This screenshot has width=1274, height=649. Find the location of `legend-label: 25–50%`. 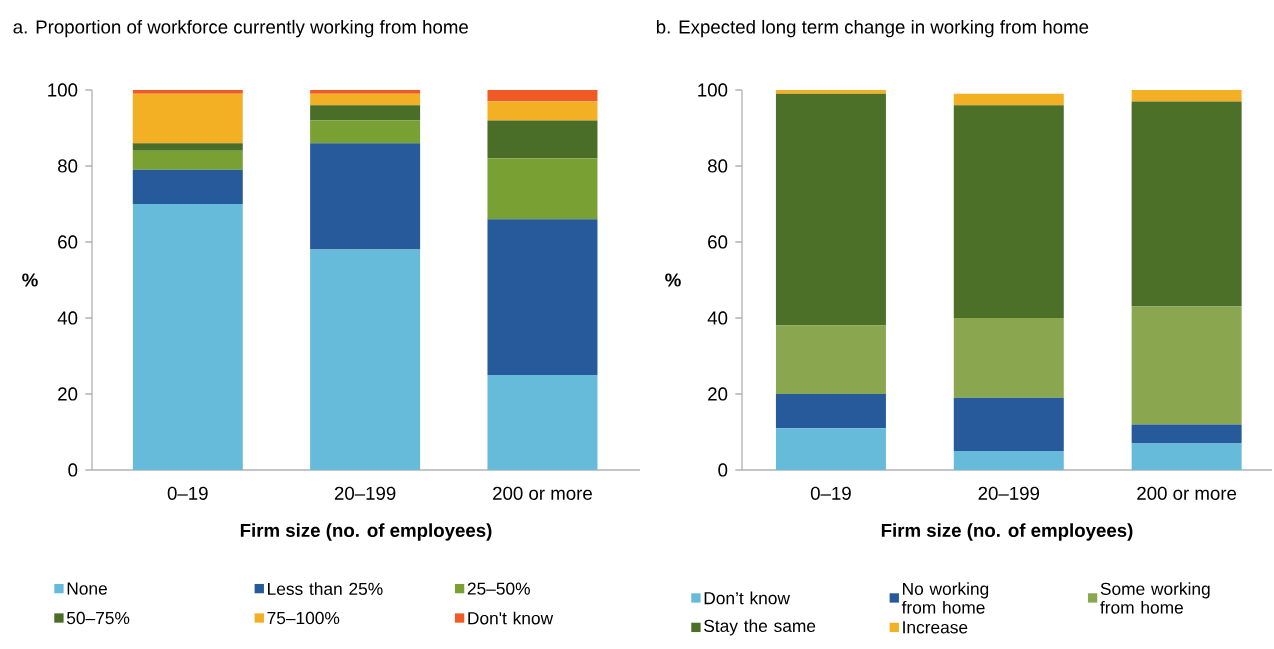

legend-label: 25–50% is located at coordinates (498, 588).